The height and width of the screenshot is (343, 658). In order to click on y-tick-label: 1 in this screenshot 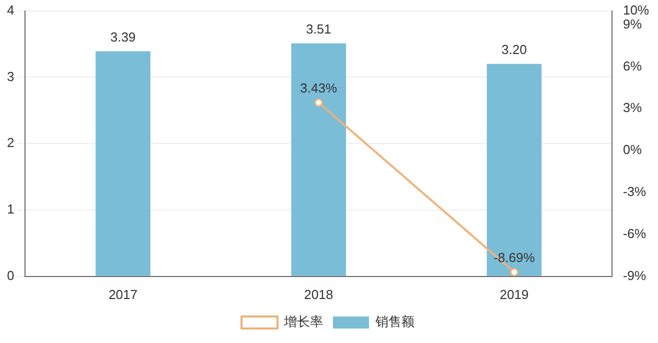, I will do `click(10, 209)`.